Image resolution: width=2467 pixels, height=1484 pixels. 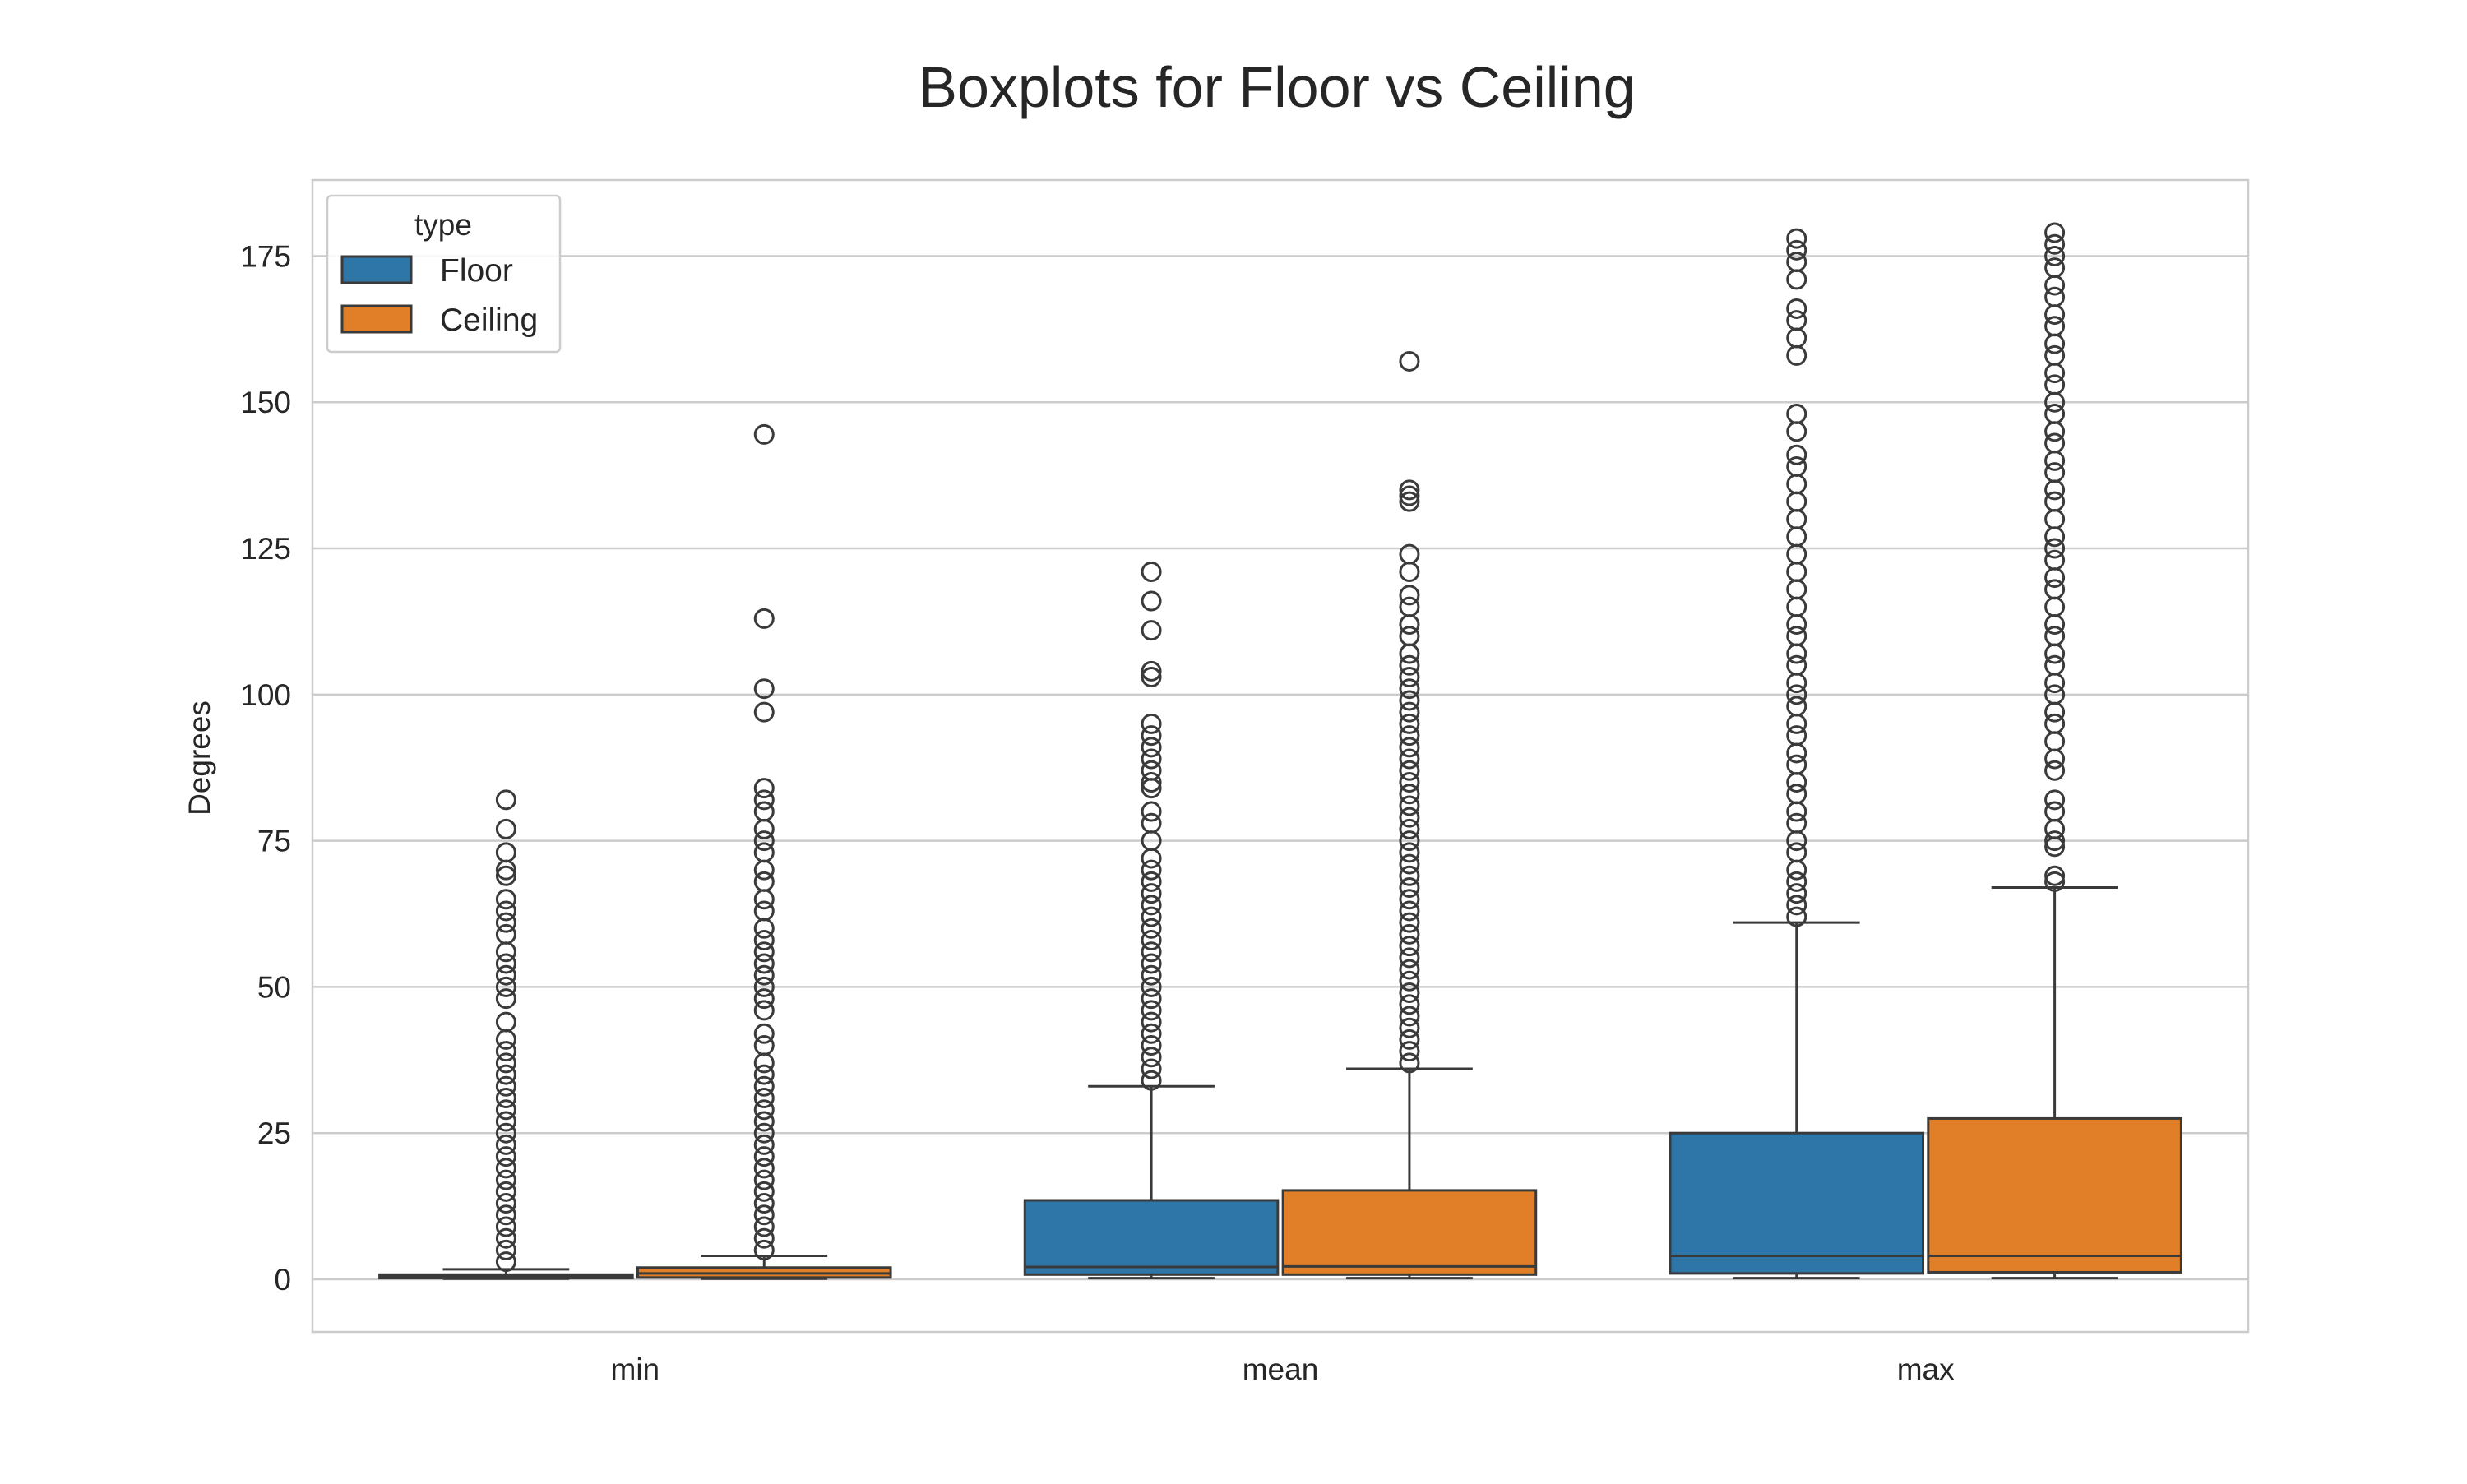 I want to click on box-floor-min, so click(x=506, y=1034).